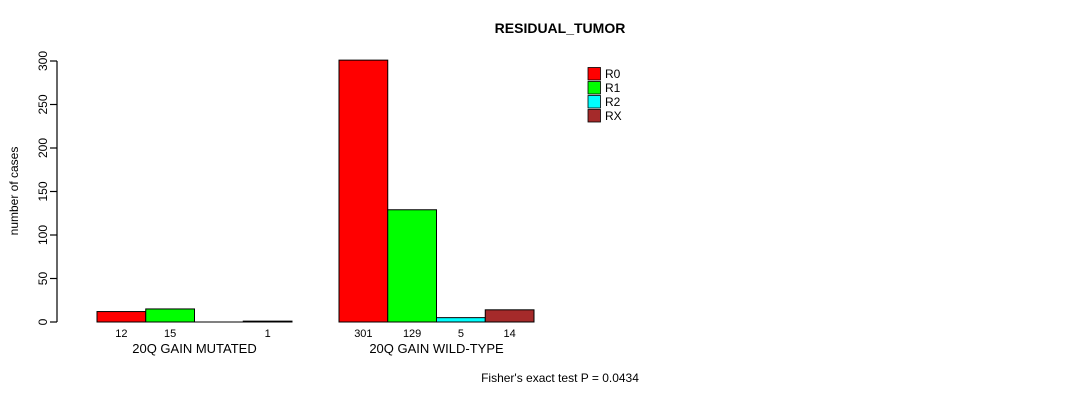 Image resolution: width=1090 pixels, height=400 pixels. What do you see at coordinates (461, 334) in the screenshot?
I see `bar-value-label: 5` at bounding box center [461, 334].